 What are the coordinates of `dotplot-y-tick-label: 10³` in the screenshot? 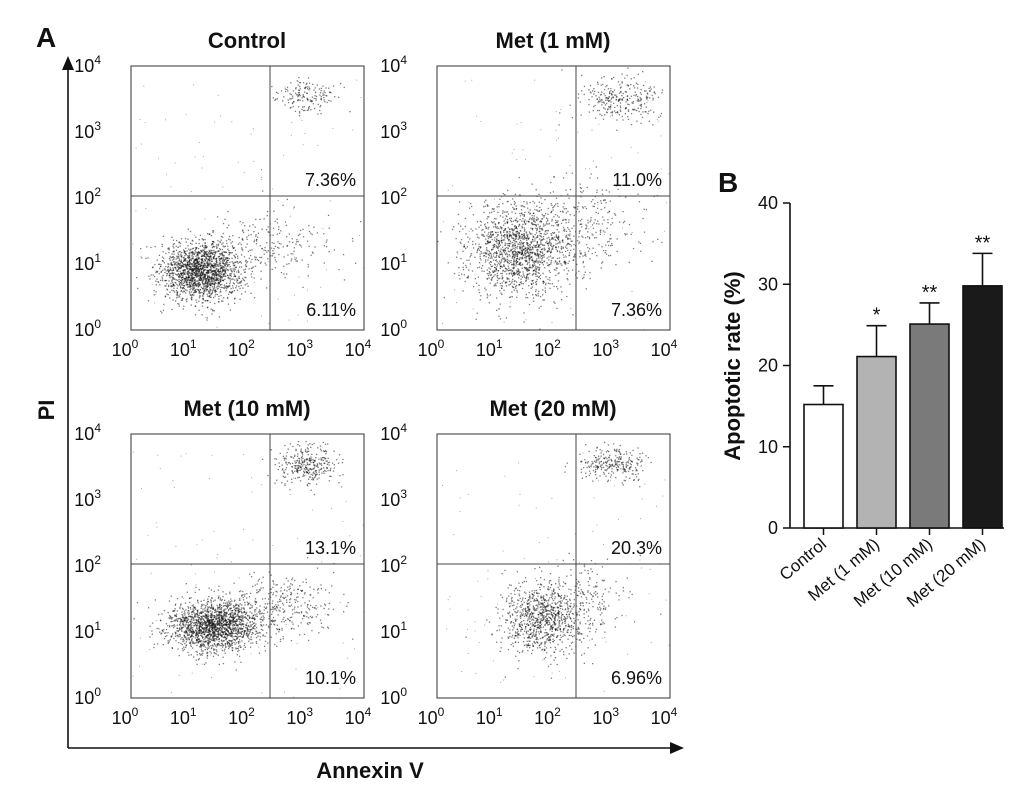 It's located at (393, 130).